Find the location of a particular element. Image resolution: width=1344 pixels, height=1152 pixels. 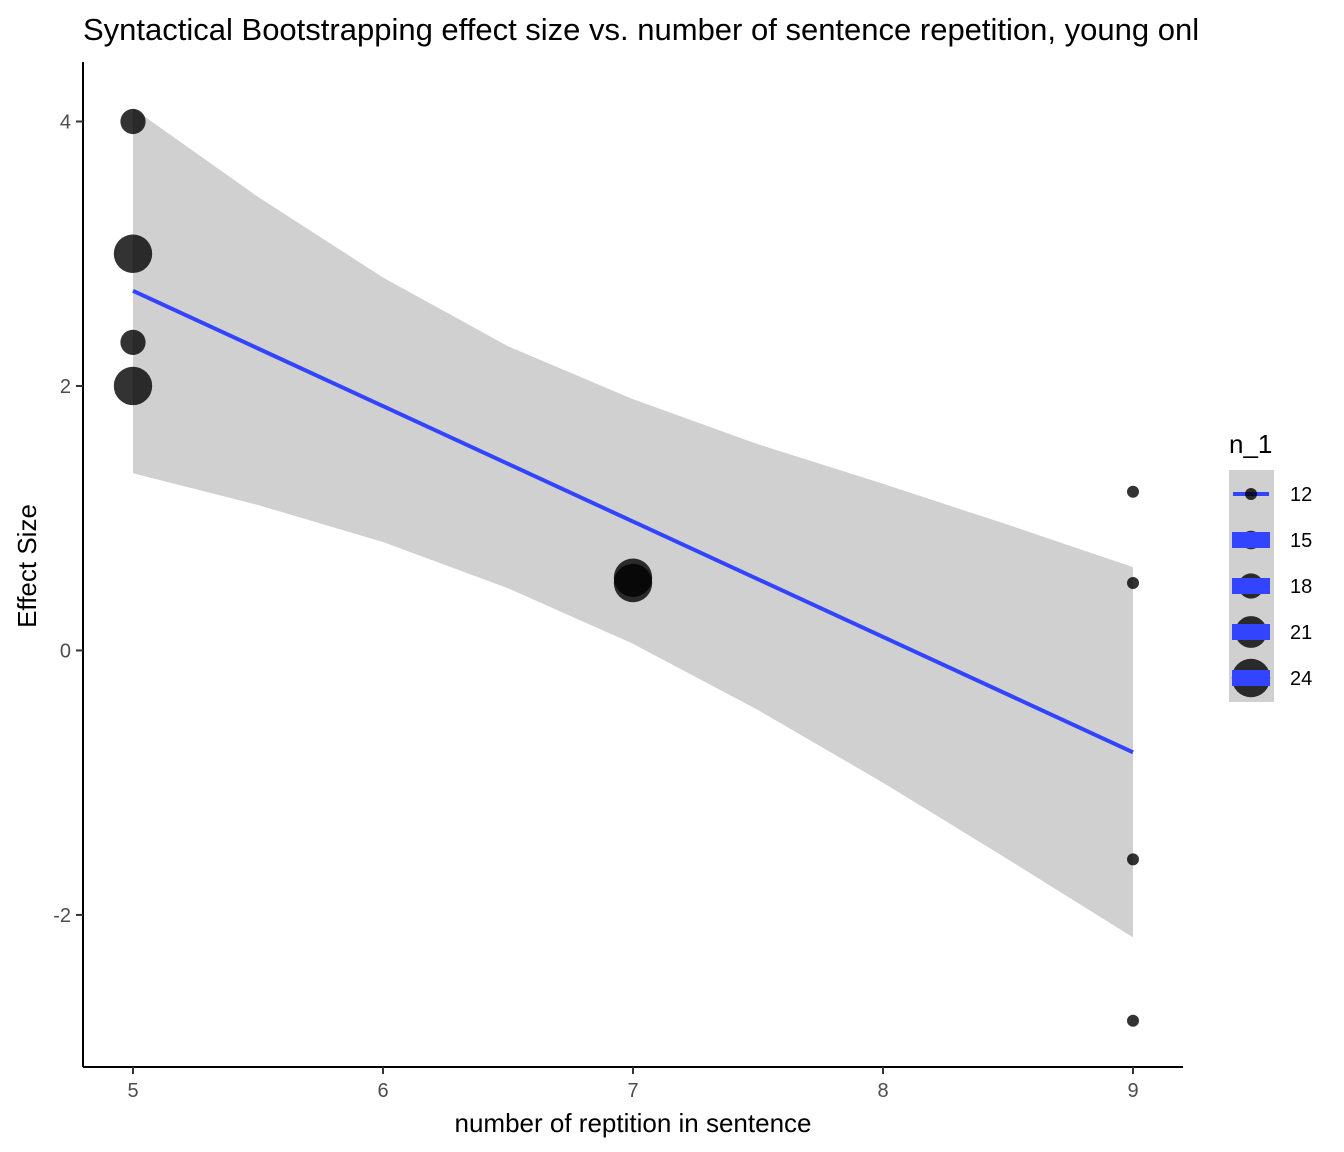

y-tick-label: -2 is located at coordinates (62, 916).